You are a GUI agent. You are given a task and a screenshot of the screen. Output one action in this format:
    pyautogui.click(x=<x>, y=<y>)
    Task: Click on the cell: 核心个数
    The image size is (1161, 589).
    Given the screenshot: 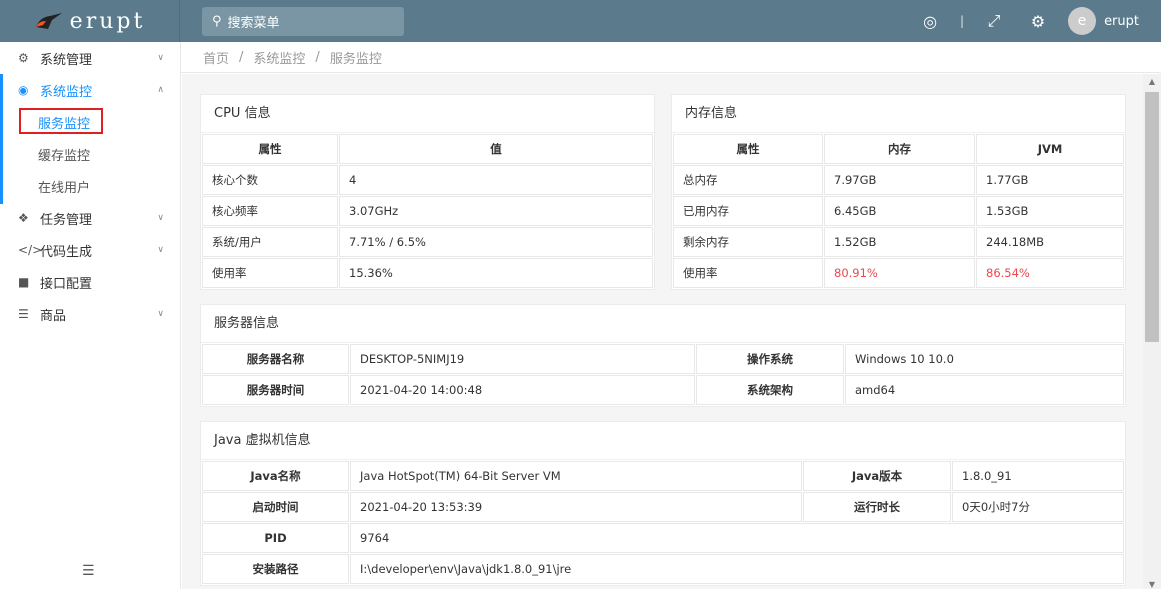 What is the action you would take?
    pyautogui.click(x=270, y=180)
    